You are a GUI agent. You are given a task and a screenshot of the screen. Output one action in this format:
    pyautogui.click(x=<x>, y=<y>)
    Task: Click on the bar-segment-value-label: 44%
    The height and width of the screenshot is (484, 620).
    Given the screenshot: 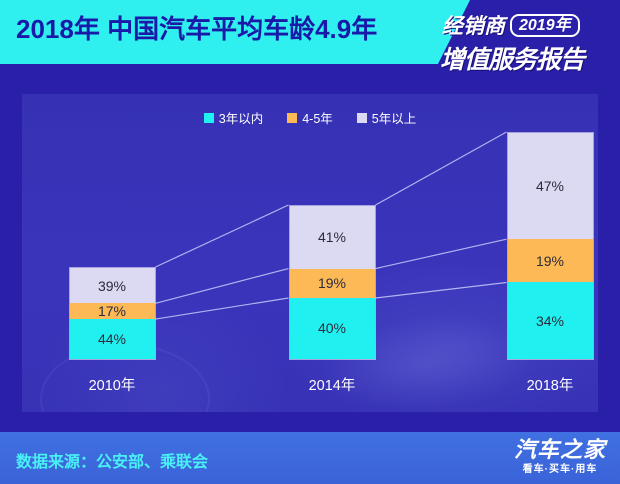 What is the action you would take?
    pyautogui.click(x=112, y=339)
    